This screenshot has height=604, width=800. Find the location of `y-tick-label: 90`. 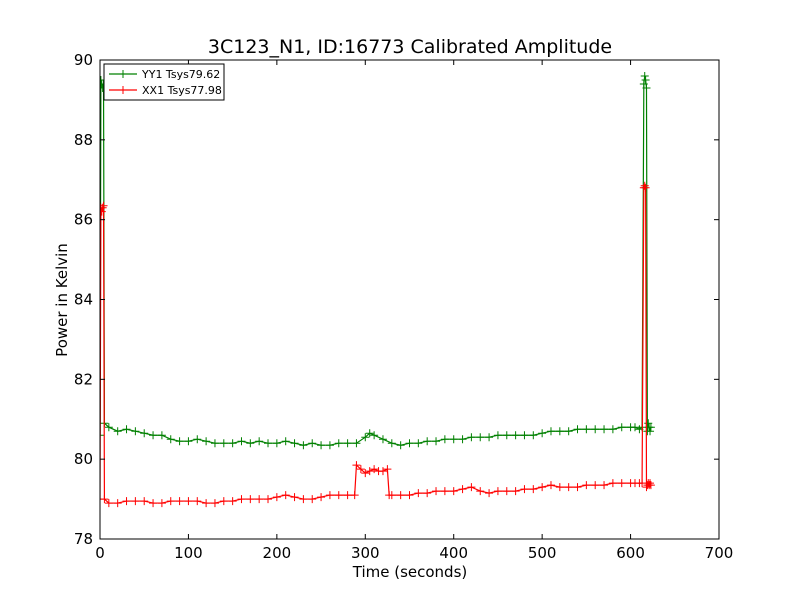

y-tick-label: 90 is located at coordinates (83, 60).